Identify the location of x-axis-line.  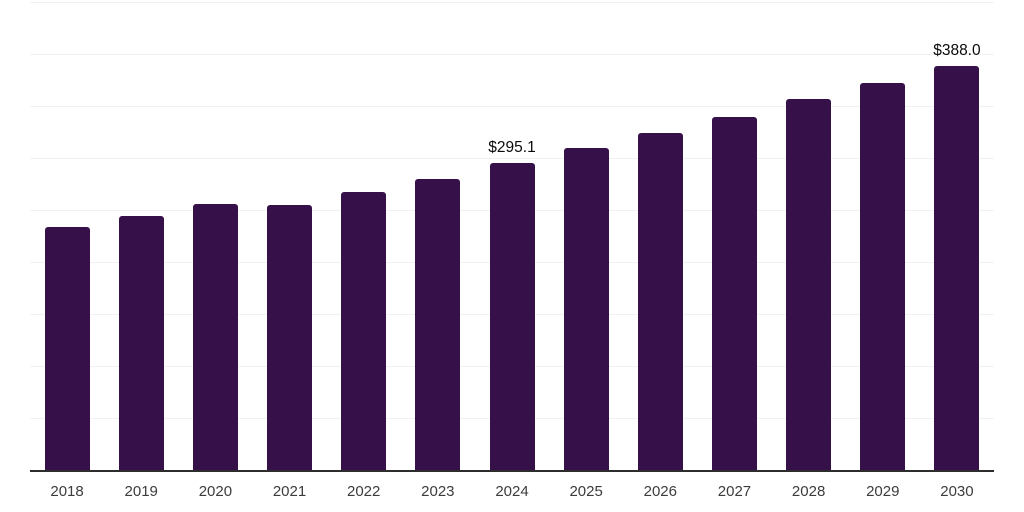
(512, 471).